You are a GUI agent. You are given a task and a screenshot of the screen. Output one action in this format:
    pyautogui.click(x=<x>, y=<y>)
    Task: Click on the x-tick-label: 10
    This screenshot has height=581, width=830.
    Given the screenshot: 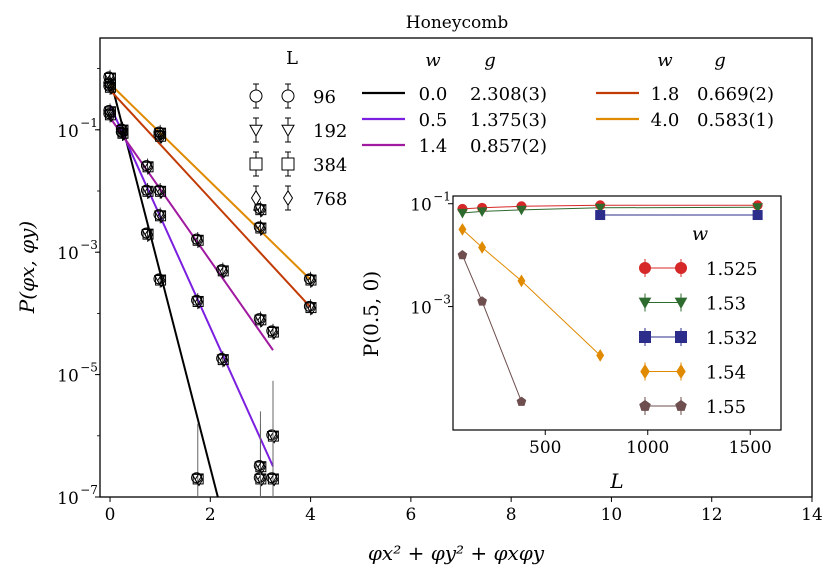 What is the action you would take?
    pyautogui.click(x=612, y=515)
    